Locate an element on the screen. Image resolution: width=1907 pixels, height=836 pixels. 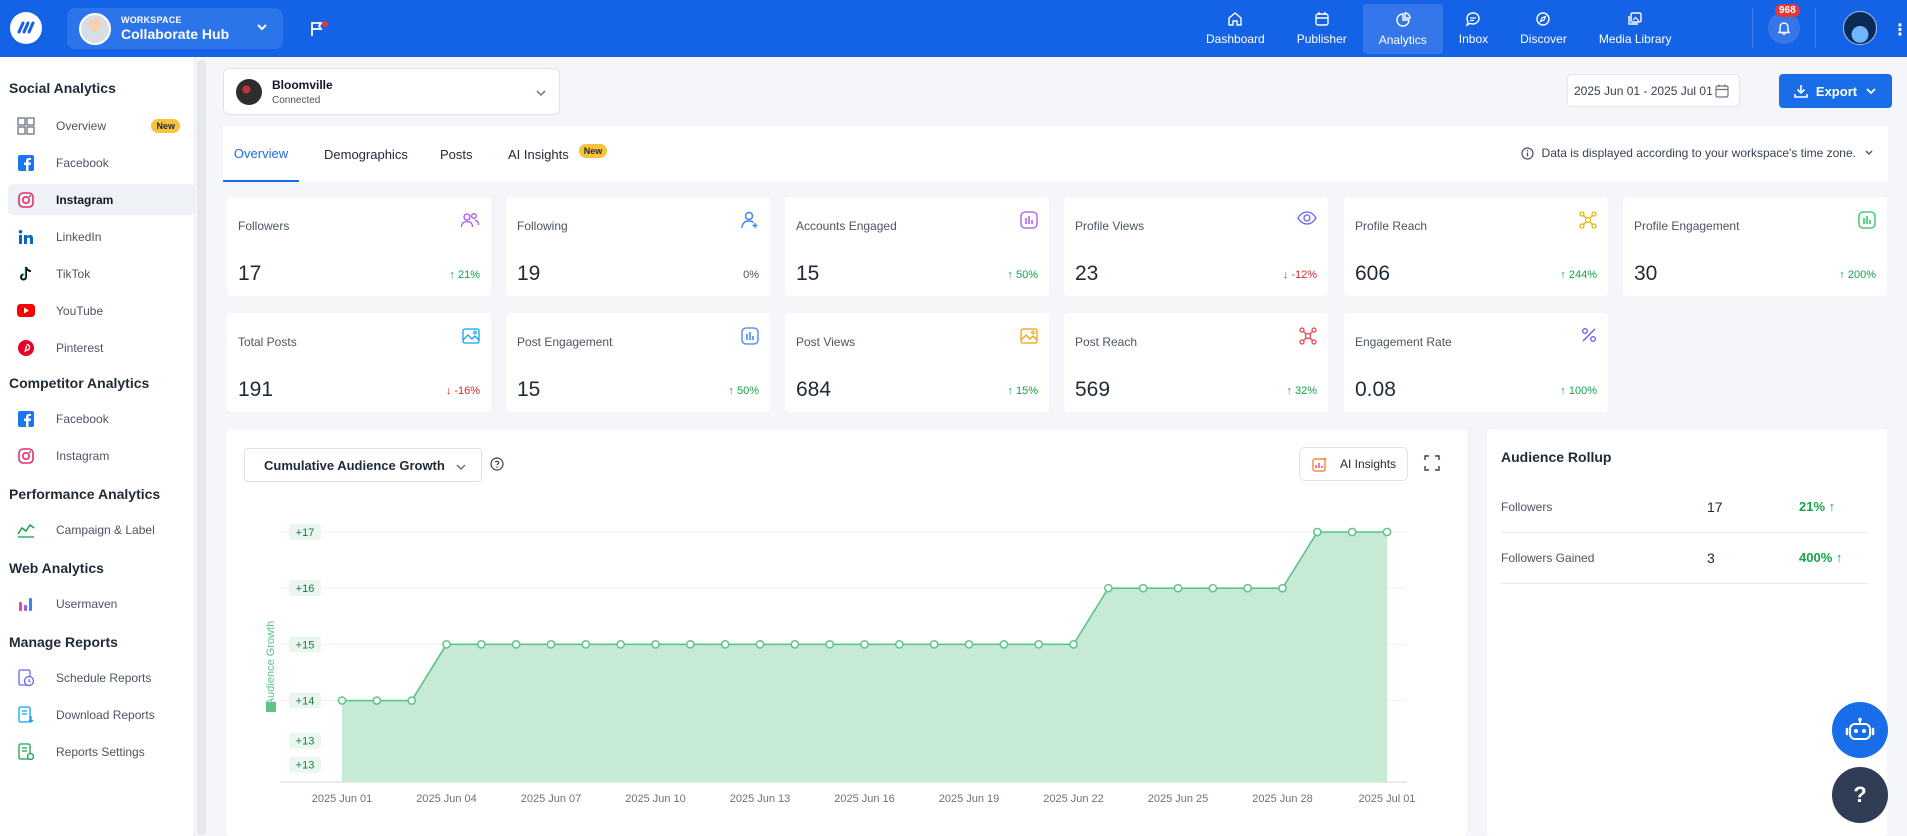
flag-icon is located at coordinates (319, 29).